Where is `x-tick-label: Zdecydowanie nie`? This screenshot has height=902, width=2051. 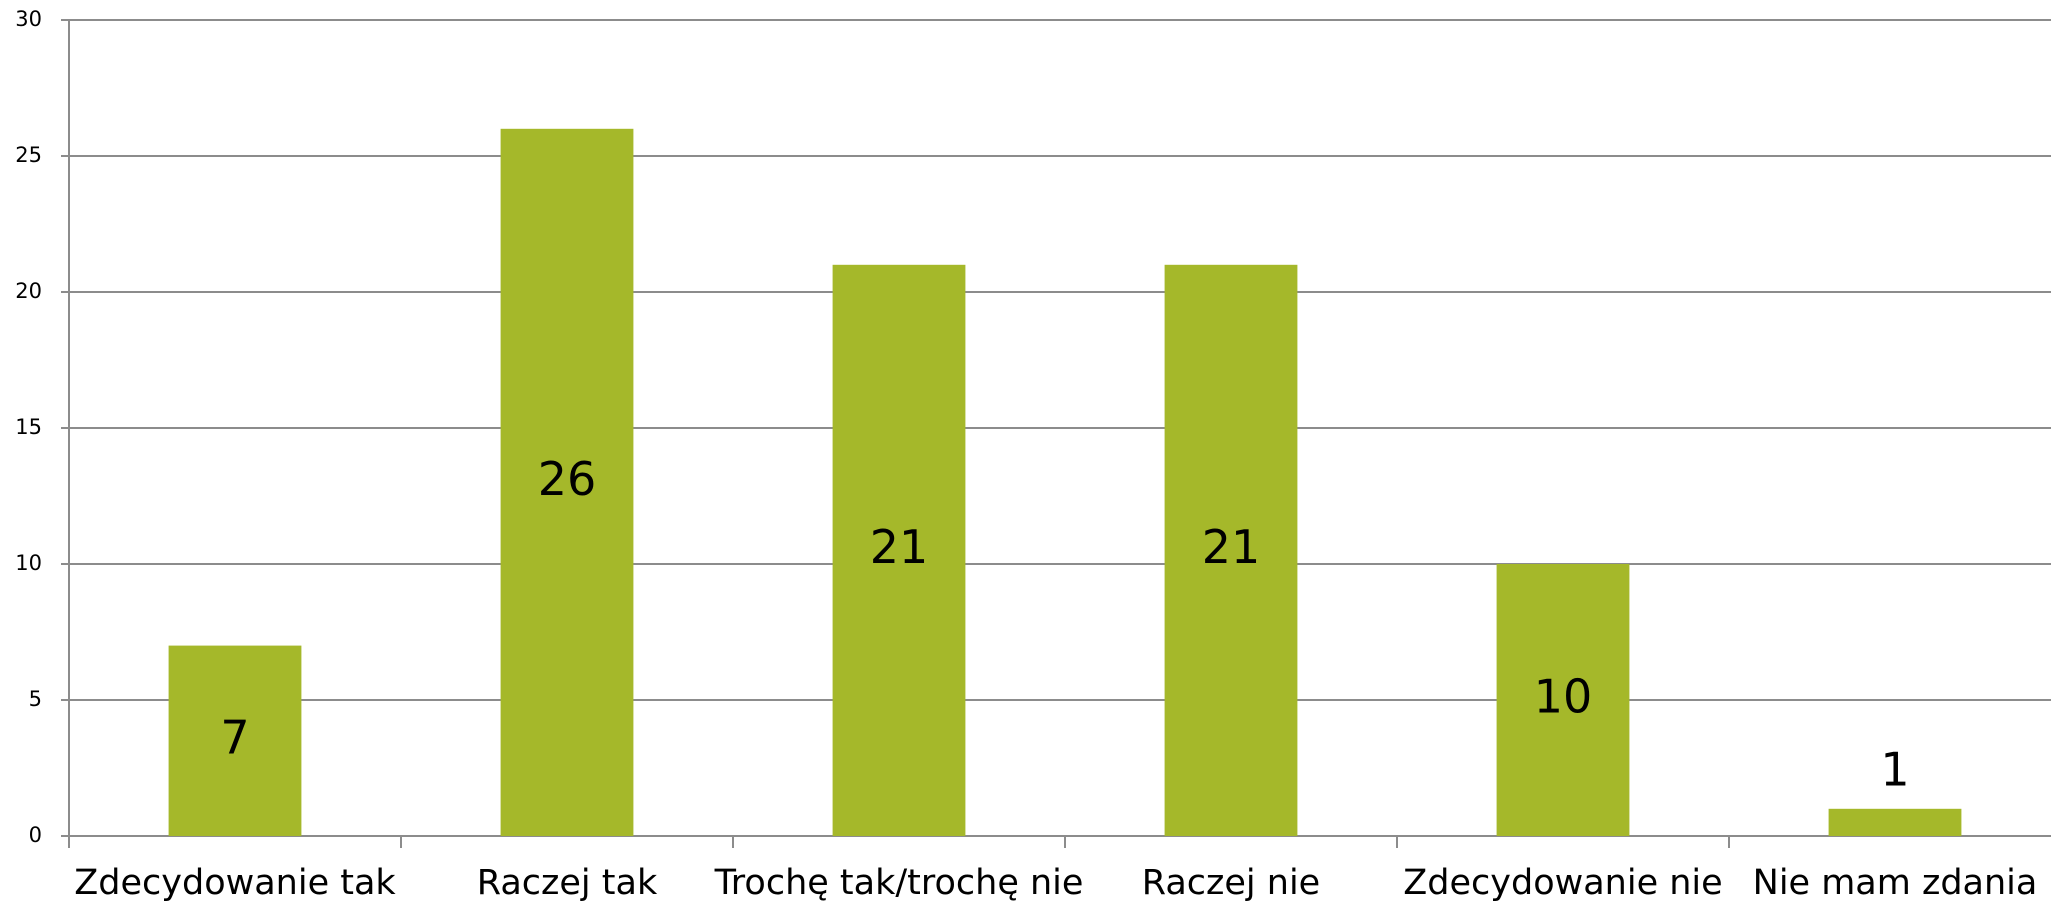
x-tick-label: Zdecydowanie nie is located at coordinates (1562, 882).